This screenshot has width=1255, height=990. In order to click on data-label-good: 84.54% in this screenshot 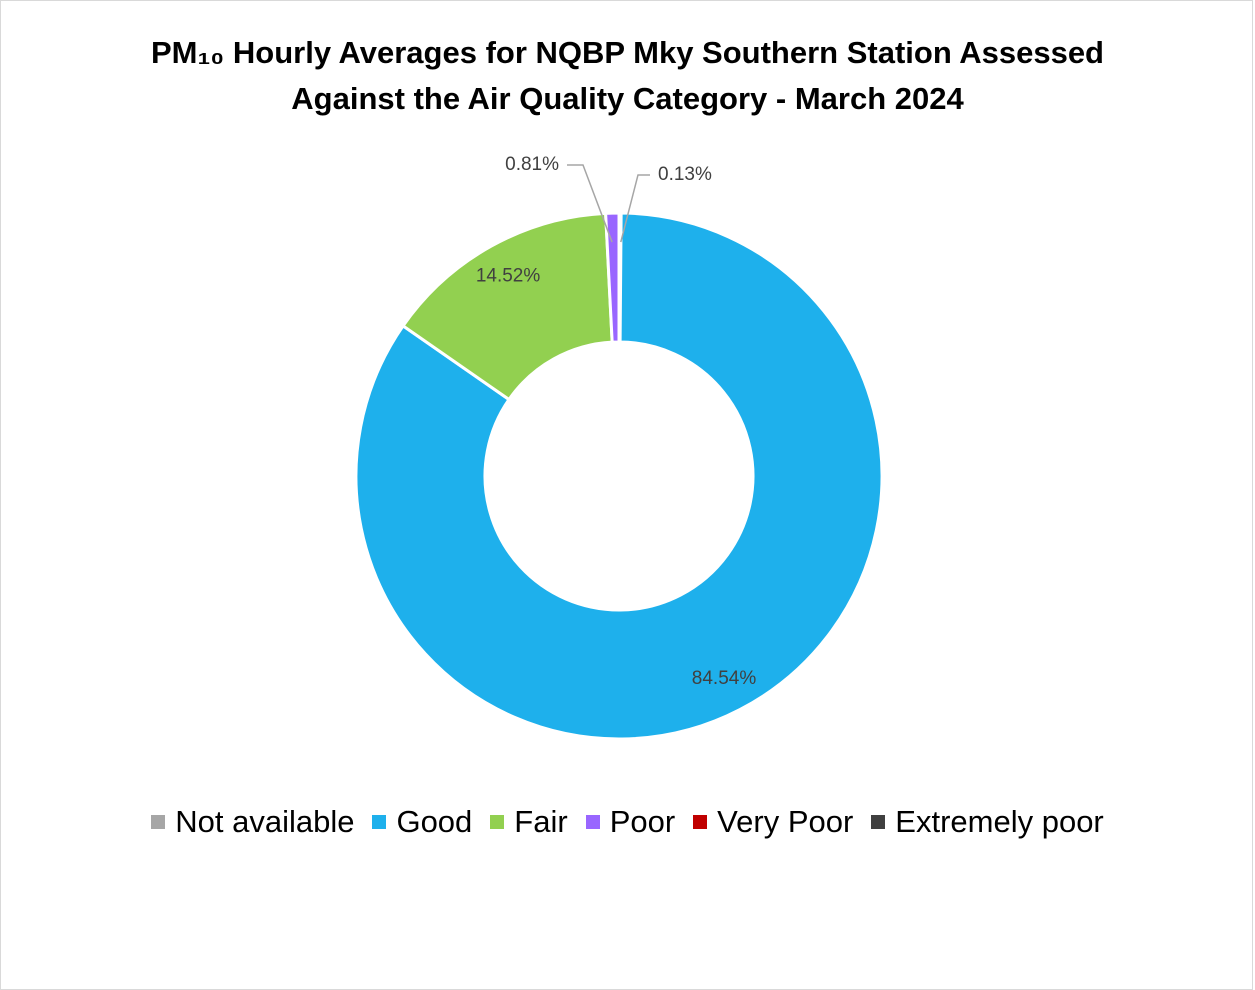, I will do `click(724, 678)`.